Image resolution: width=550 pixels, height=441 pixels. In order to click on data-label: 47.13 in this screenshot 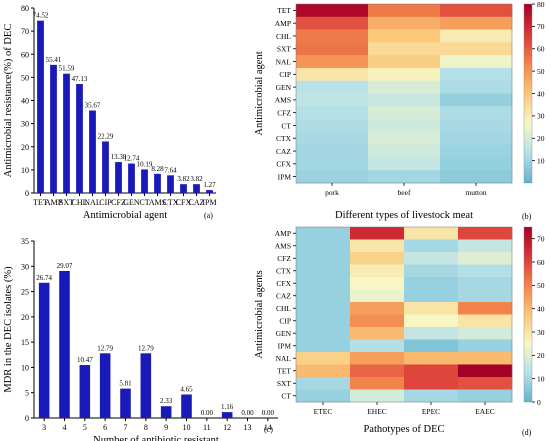, I will do `click(80, 79)`.